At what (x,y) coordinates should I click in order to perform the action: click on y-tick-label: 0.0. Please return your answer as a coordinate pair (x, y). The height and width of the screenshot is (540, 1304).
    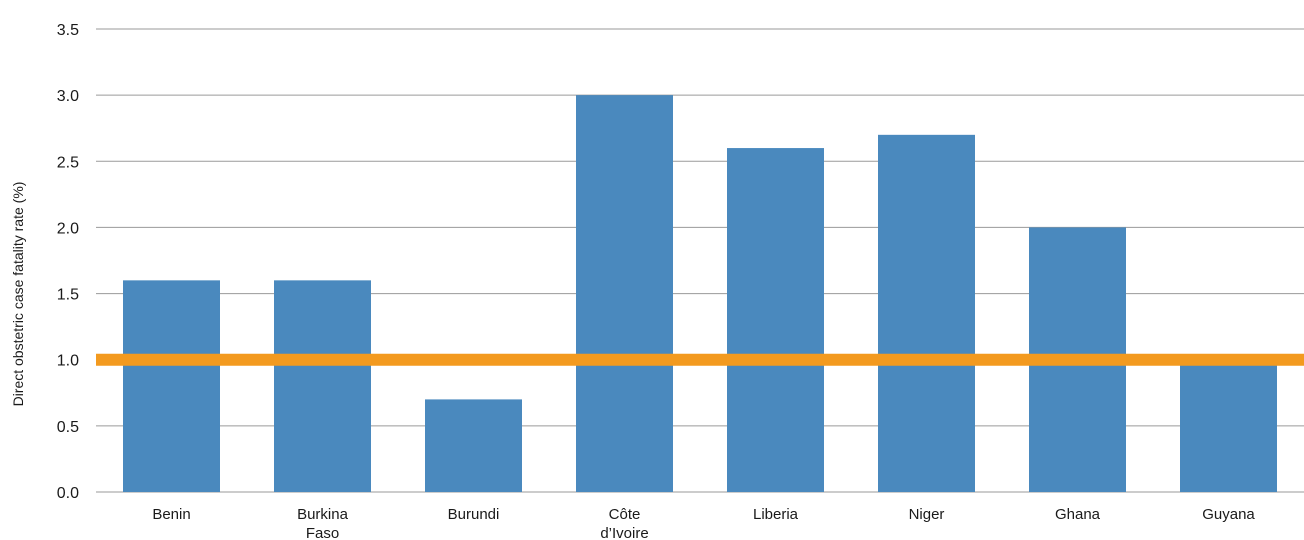
    Looking at the image, I should click on (68, 493).